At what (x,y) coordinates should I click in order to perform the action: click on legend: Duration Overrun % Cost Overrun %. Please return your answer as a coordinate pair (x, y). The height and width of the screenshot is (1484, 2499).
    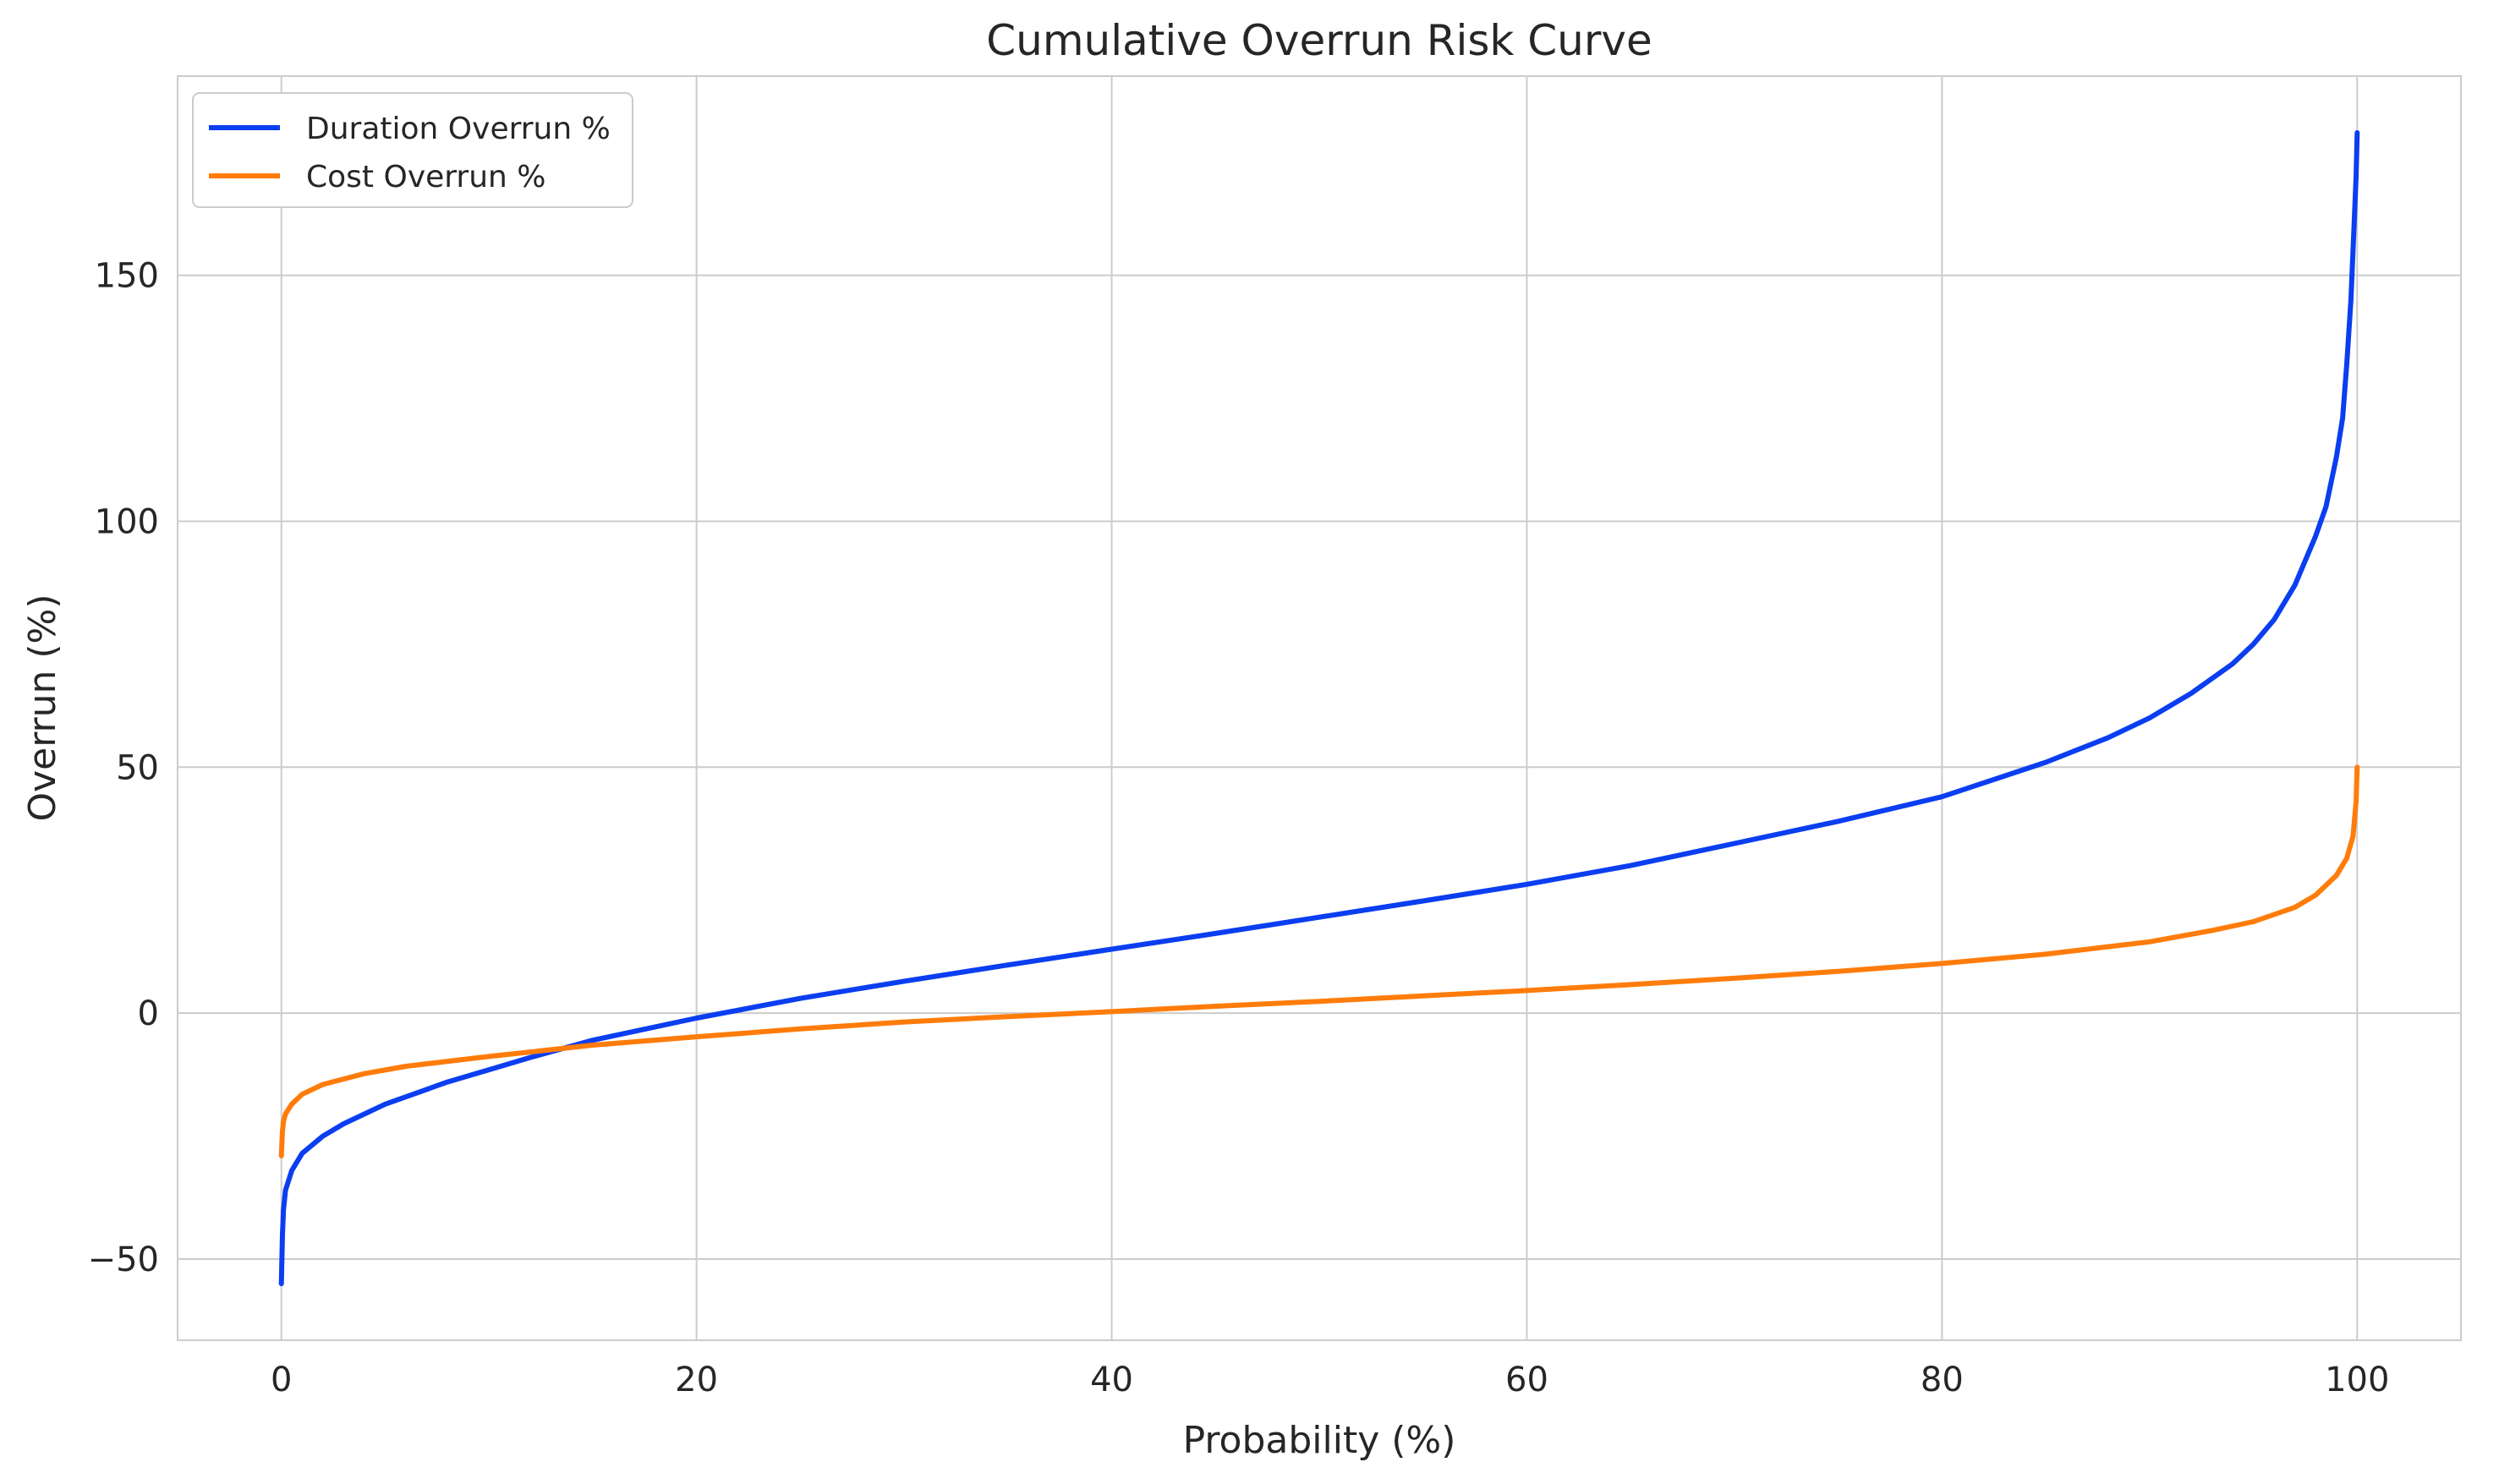
    Looking at the image, I should click on (412, 150).